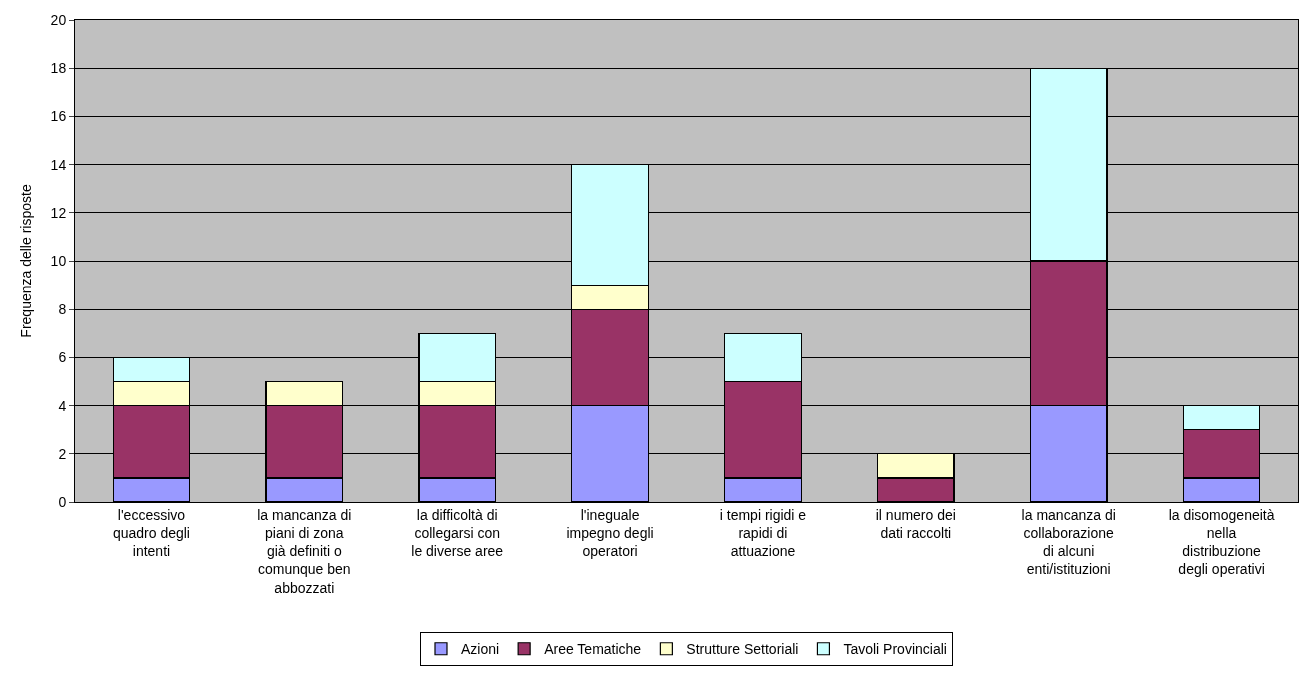 This screenshot has height=676, width=1308. Describe the element at coordinates (457, 533) in the screenshot. I see `x-tick-label: la difficoltà di collegarsi con le diverse aree` at that location.